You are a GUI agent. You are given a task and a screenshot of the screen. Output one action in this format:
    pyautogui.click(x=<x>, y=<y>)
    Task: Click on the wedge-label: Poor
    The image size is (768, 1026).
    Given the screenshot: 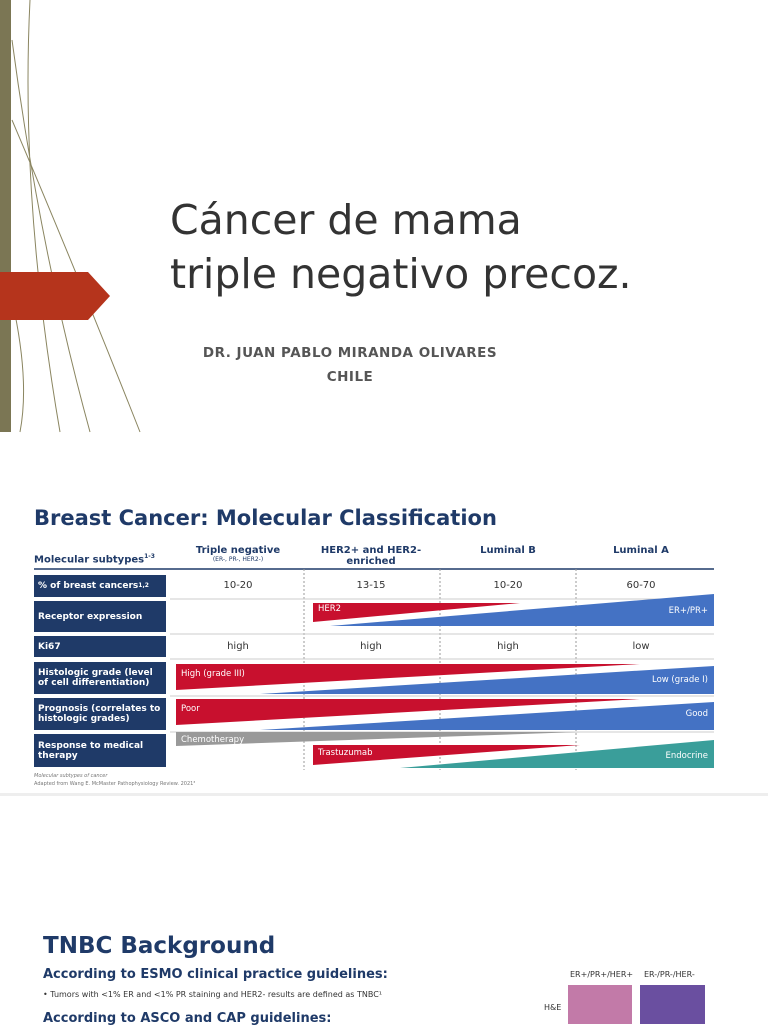 What is the action you would take?
    pyautogui.click(x=190, y=709)
    